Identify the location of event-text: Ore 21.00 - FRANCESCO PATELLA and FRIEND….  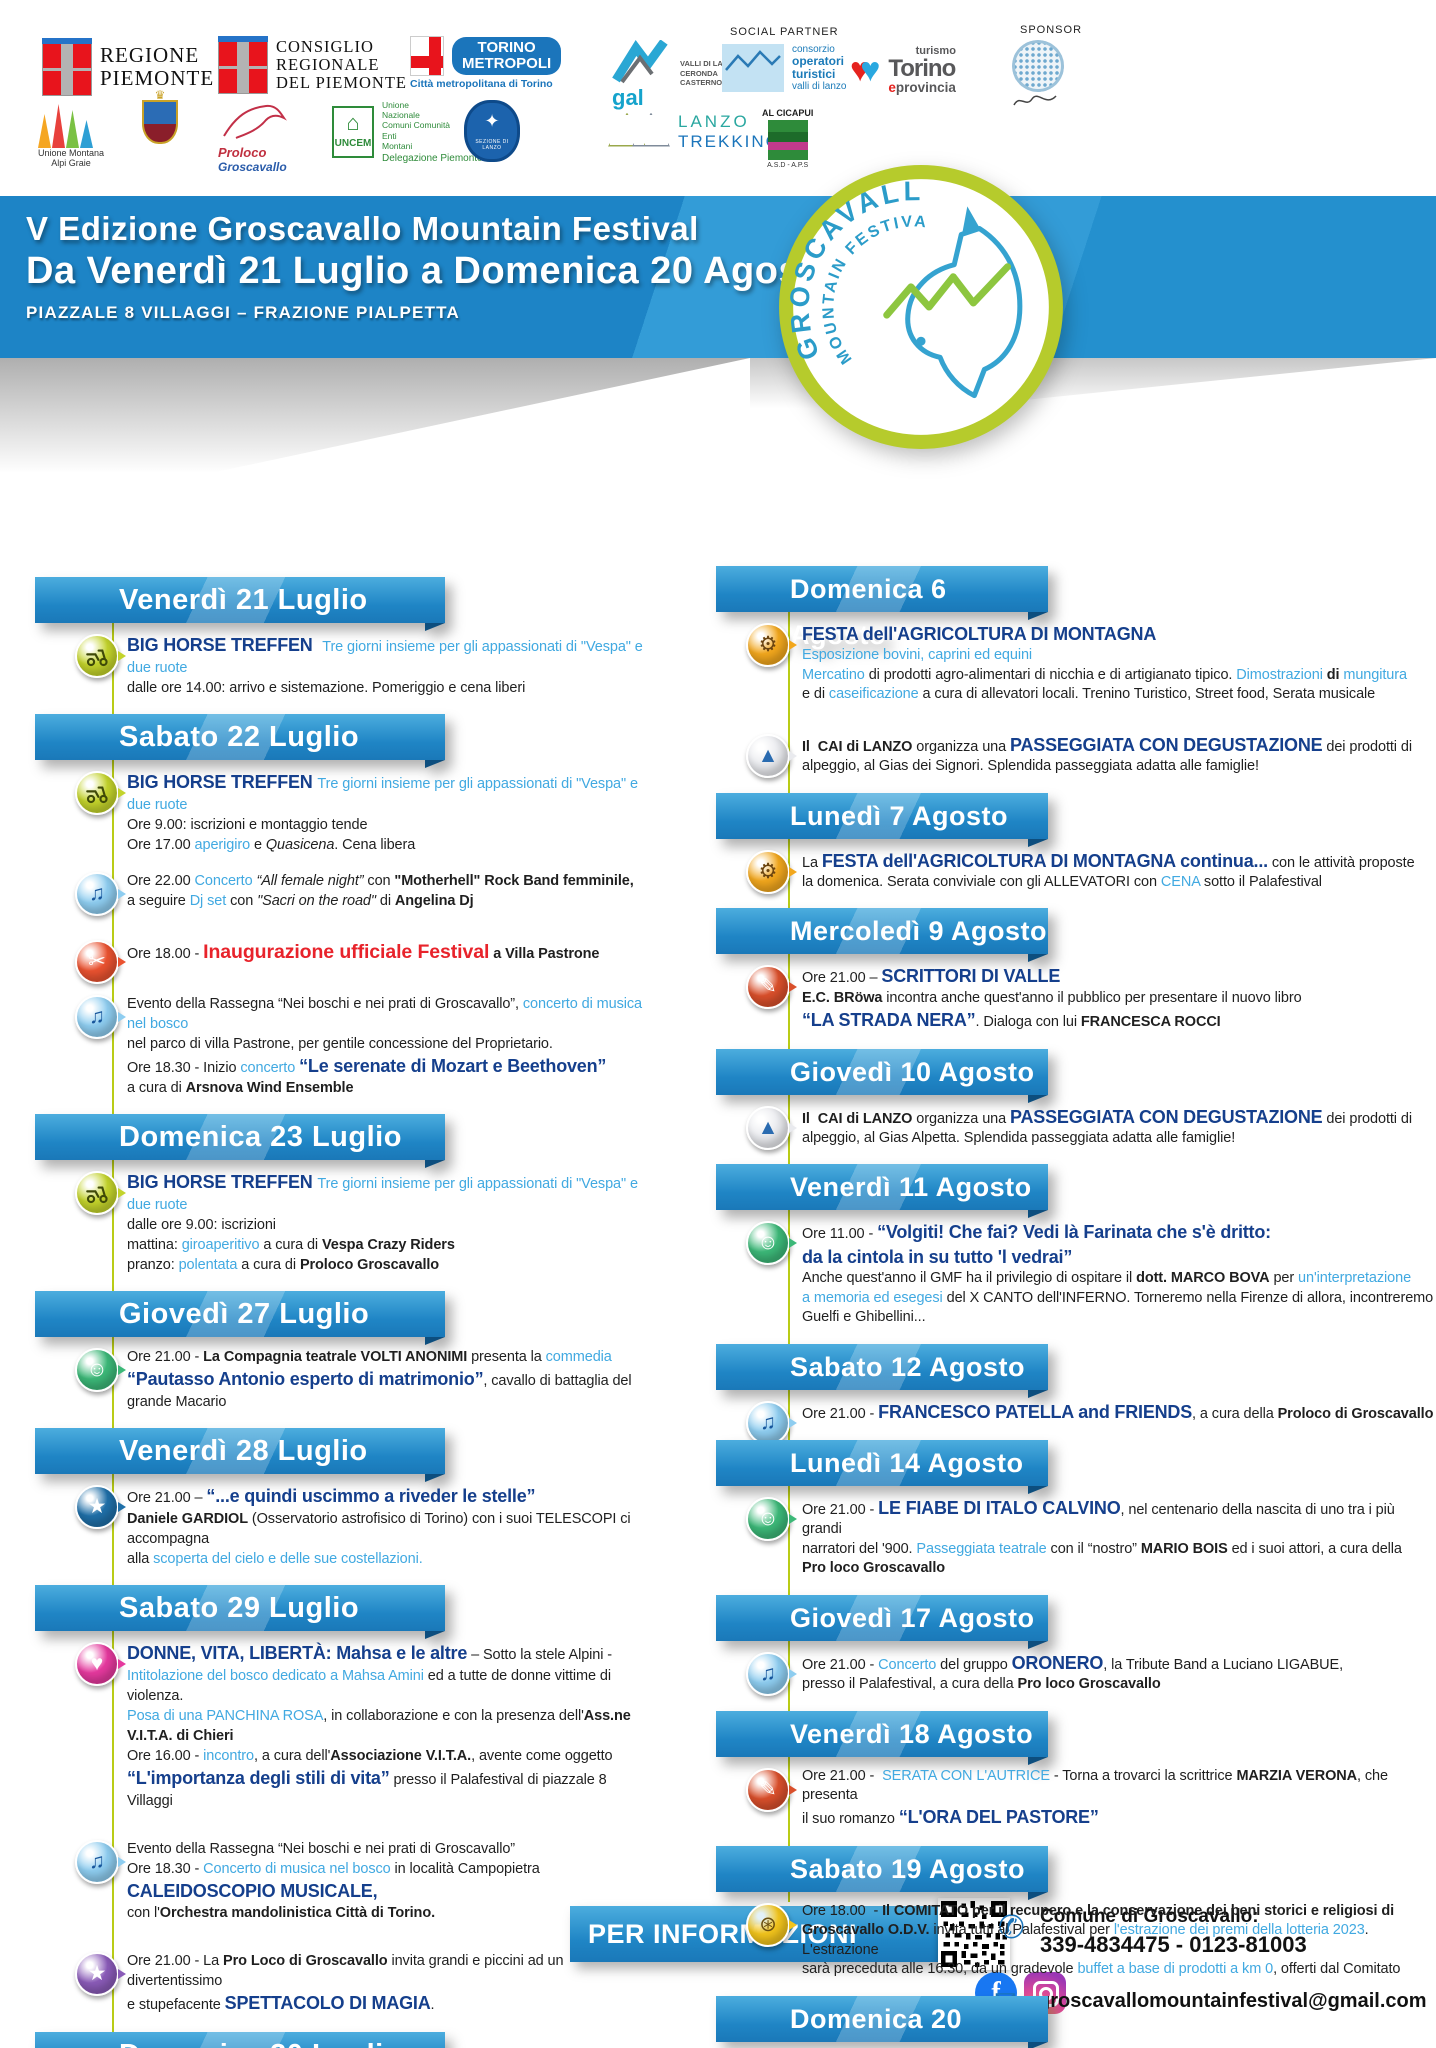
(1118, 1411).